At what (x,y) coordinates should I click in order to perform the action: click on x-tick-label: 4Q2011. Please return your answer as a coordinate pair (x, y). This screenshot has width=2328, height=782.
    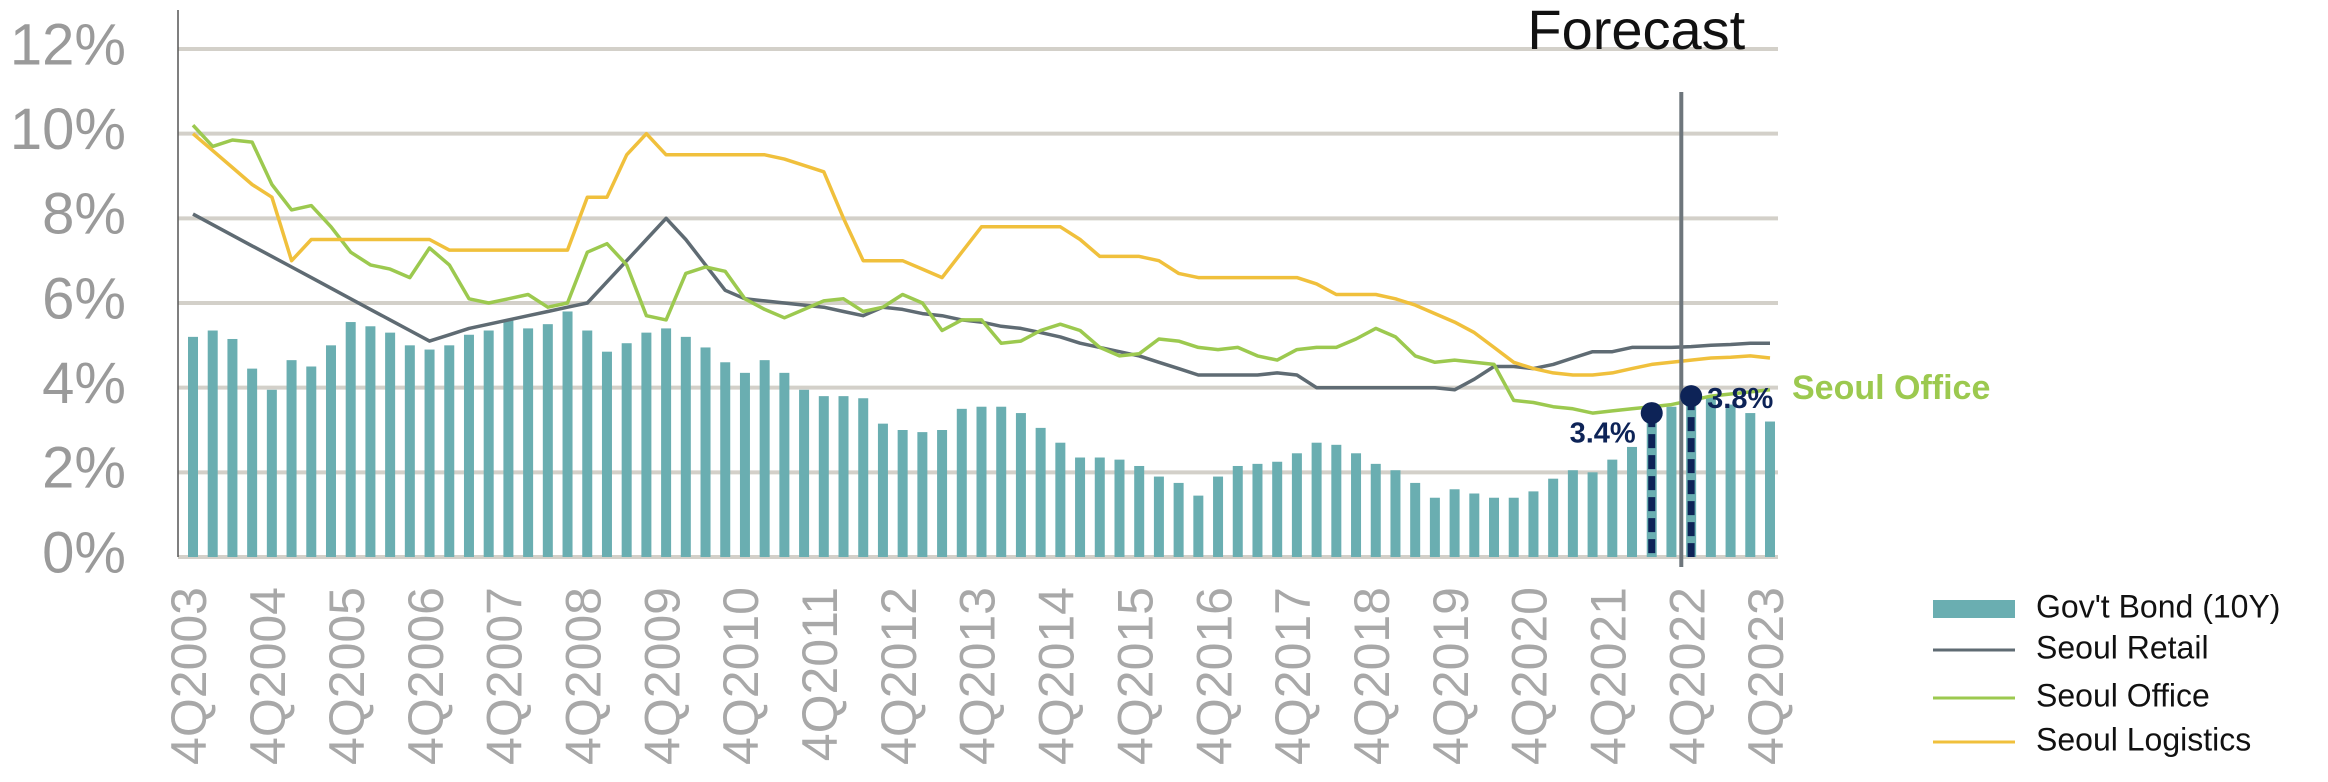
    Looking at the image, I should click on (820, 674).